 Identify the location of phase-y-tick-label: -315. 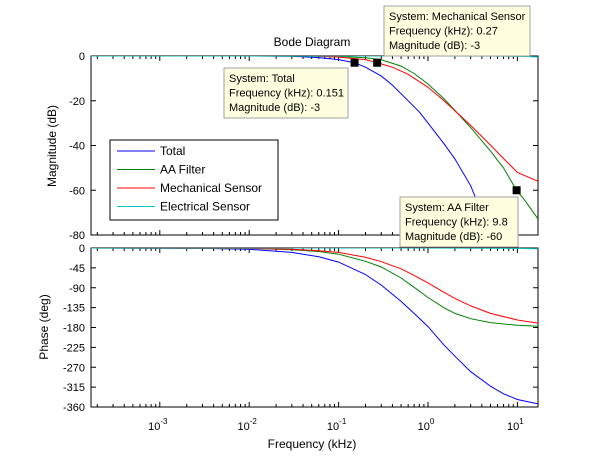
(74, 388).